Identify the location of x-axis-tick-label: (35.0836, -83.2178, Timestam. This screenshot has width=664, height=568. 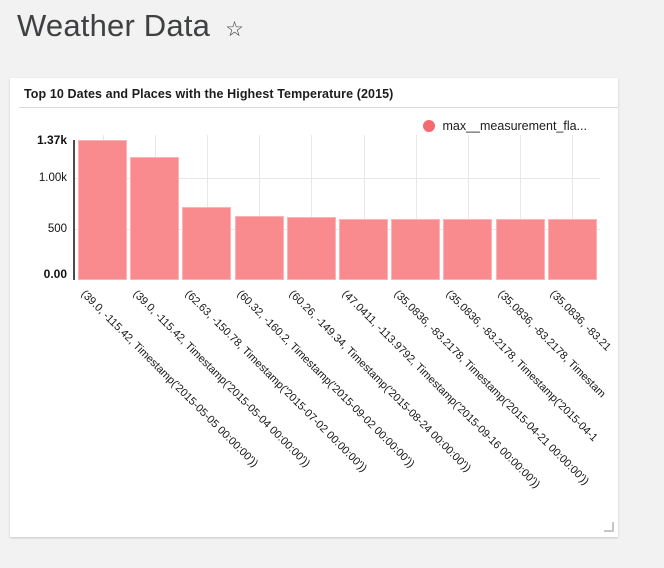
(551, 344).